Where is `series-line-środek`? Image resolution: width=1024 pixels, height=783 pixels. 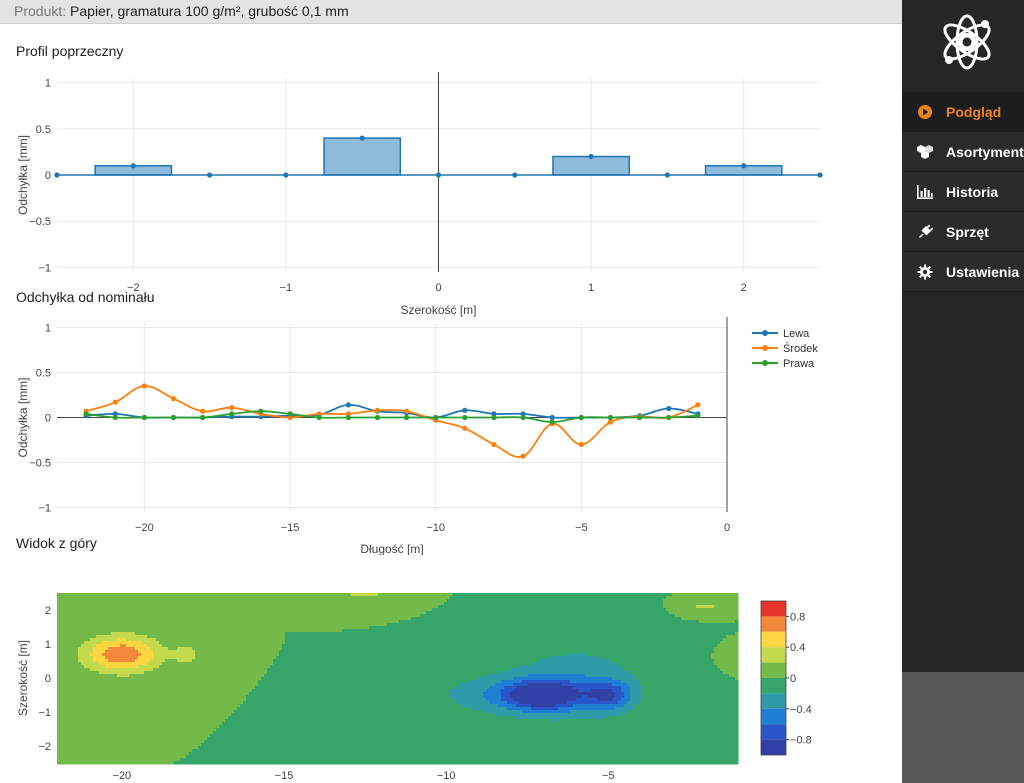
series-line-środek is located at coordinates (392, 421).